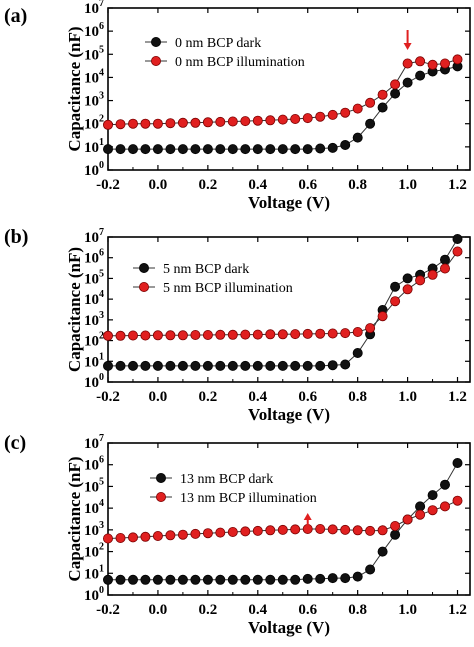 Image resolution: width=474 pixels, height=647 pixels. What do you see at coordinates (289, 202) in the screenshot?
I see `x-axis-label: Voltage (V)` at bounding box center [289, 202].